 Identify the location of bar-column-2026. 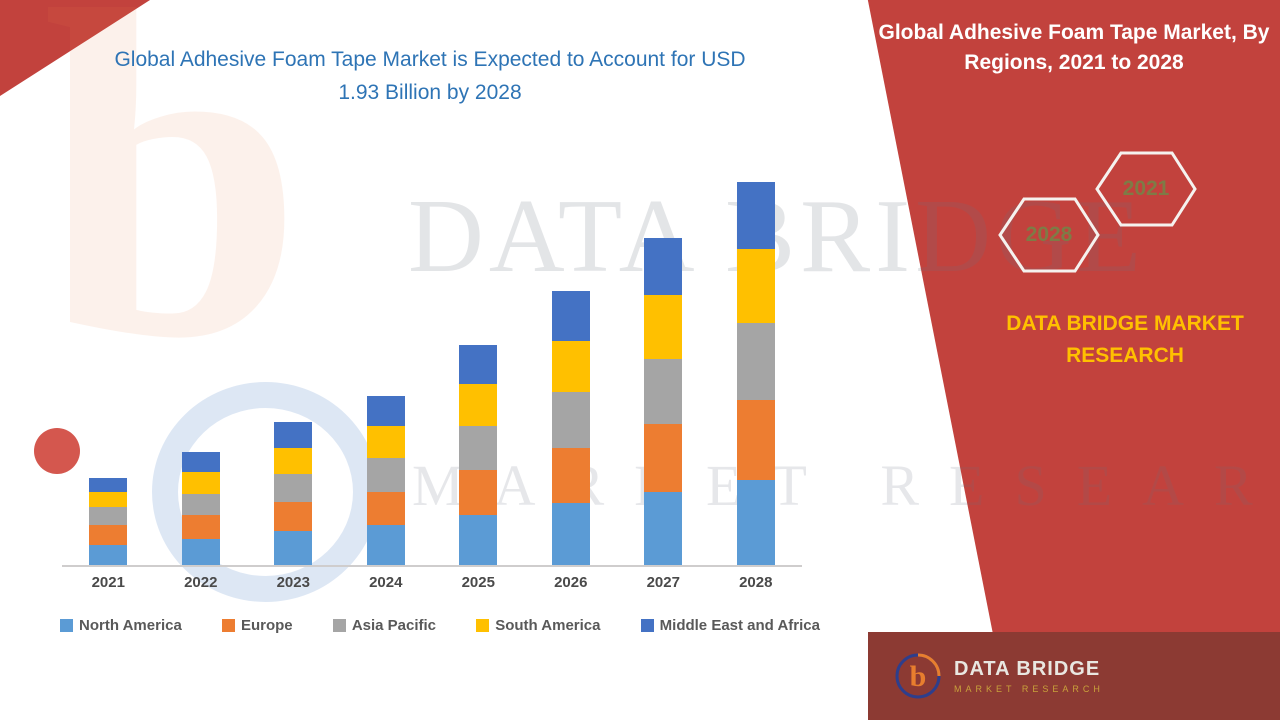
(571, 366).